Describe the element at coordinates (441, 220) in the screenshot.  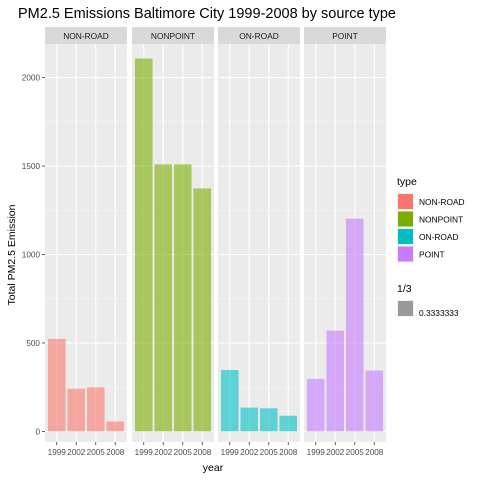
I see `legend-label: NONPOINT` at that location.